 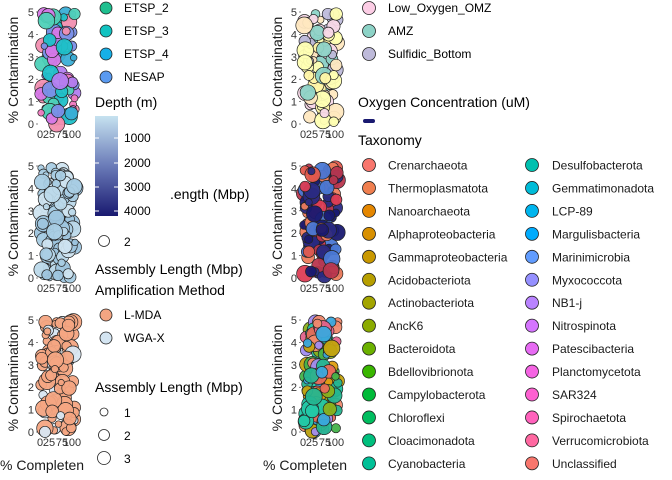 What do you see at coordinates (532, 256) in the screenshot?
I see `legend-key-marinimicrobia` at bounding box center [532, 256].